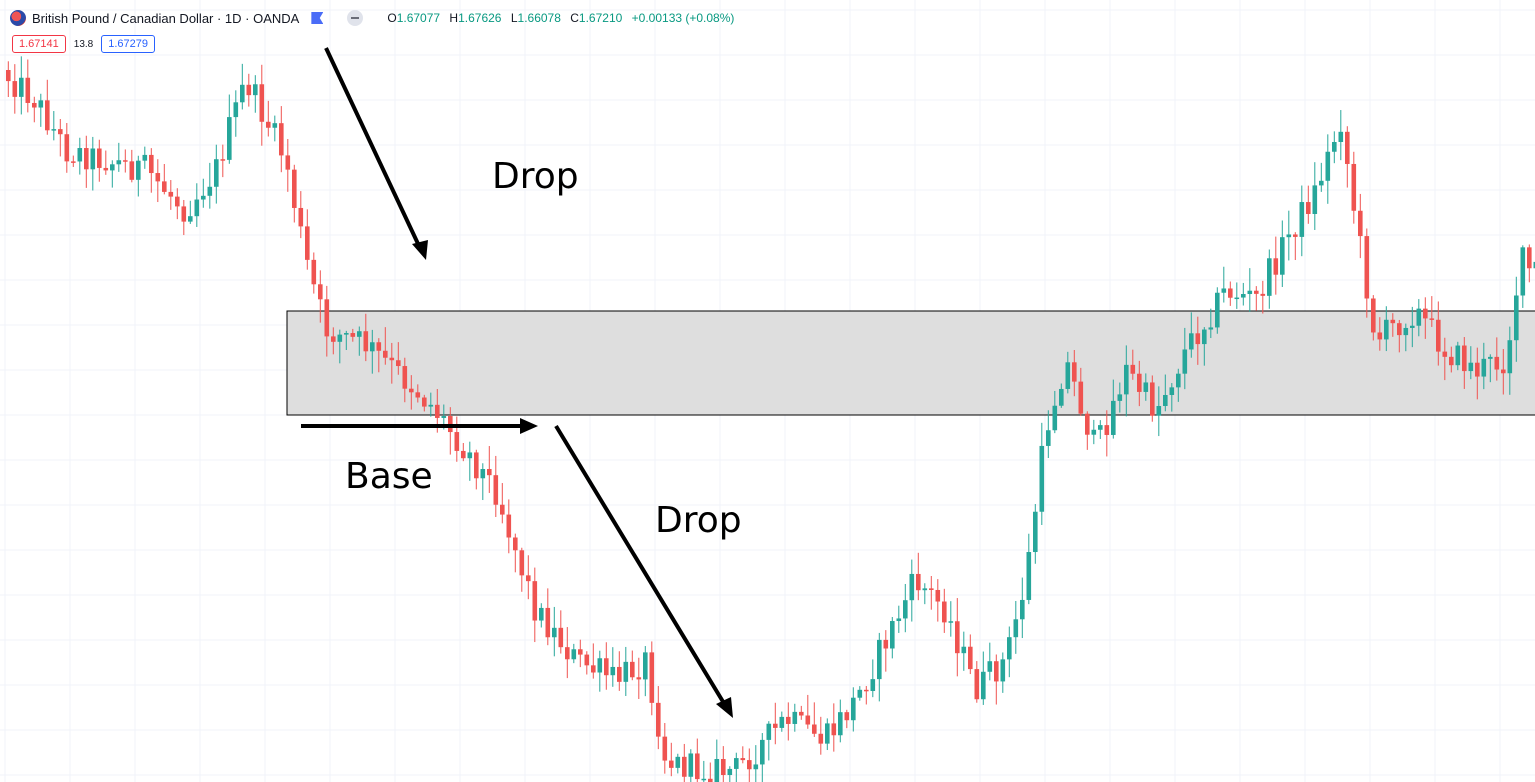 This screenshot has height=782, width=1535. What do you see at coordinates (355, 18) in the screenshot?
I see `collapse-icon` at bounding box center [355, 18].